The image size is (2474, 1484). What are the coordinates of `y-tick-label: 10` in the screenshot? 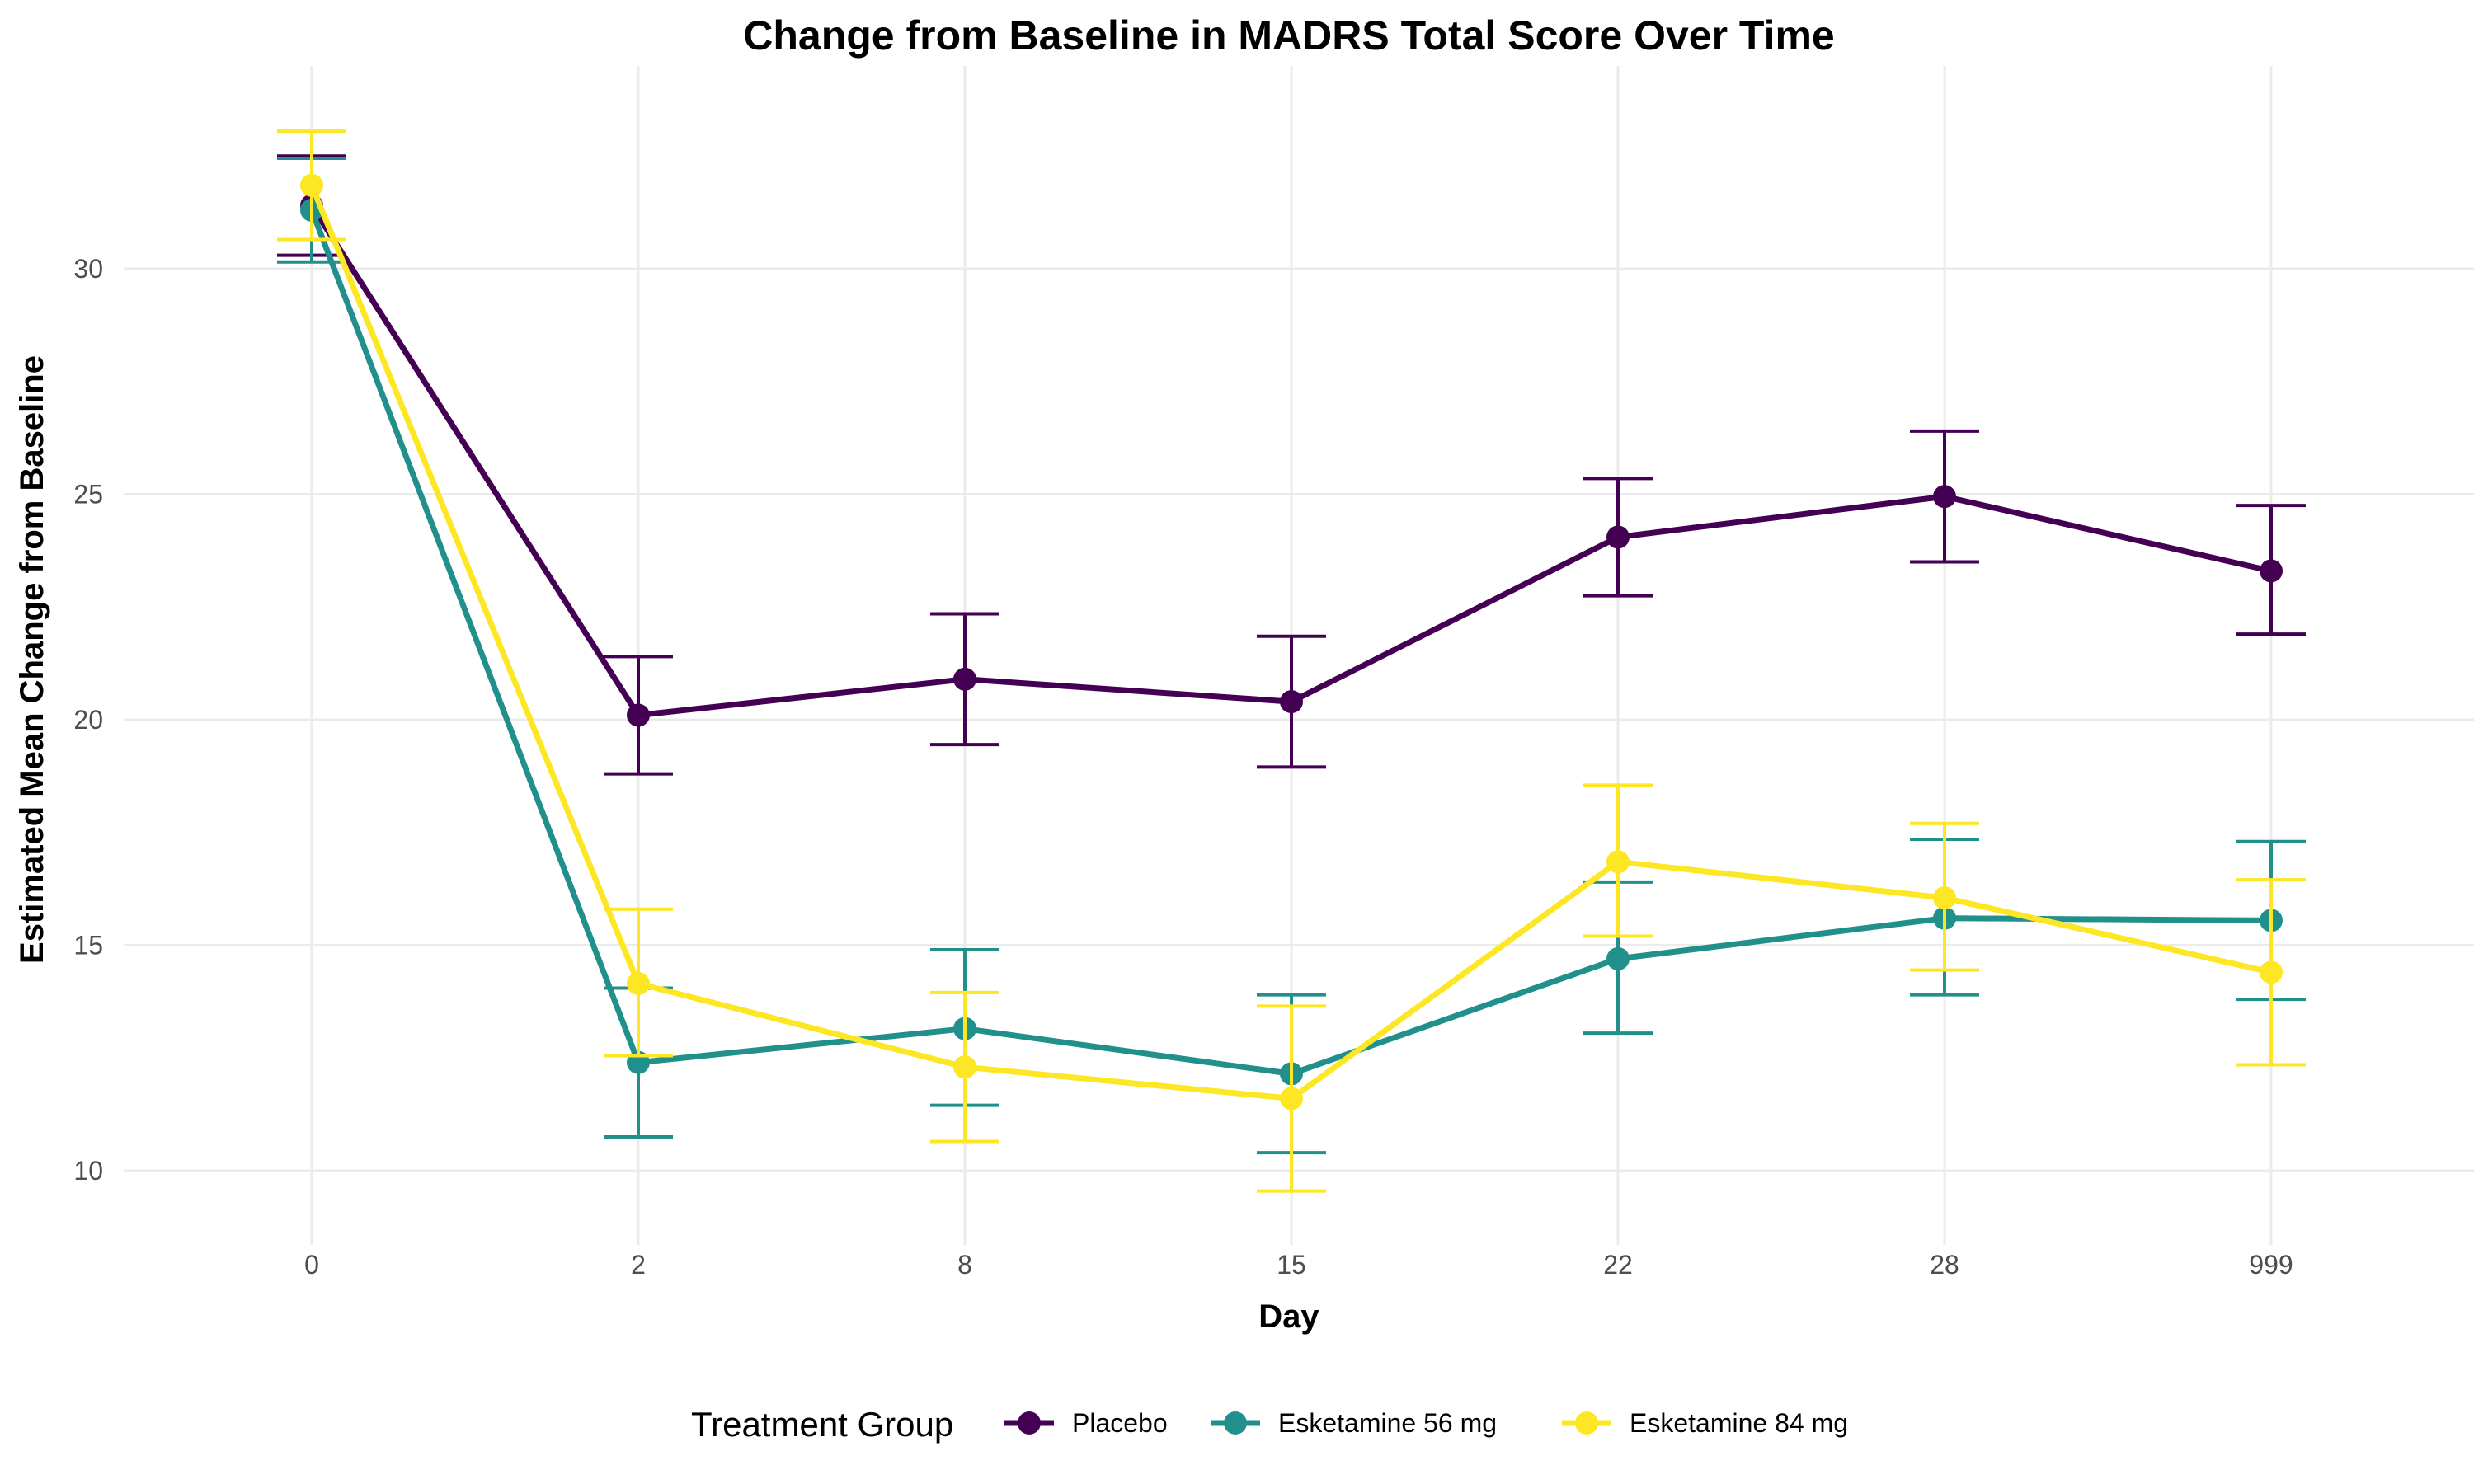 It's located at (88, 1171).